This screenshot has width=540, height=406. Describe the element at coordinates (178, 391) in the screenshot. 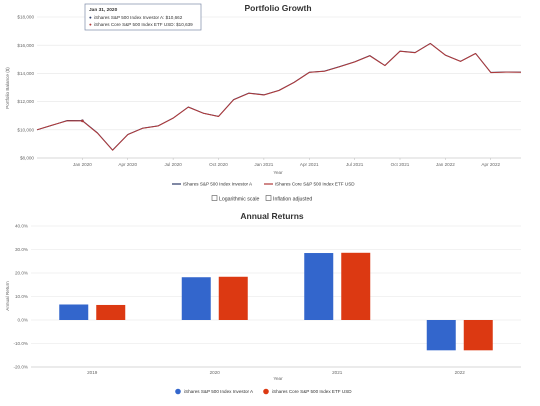

I see `bottom-legend-swatch-a` at that location.